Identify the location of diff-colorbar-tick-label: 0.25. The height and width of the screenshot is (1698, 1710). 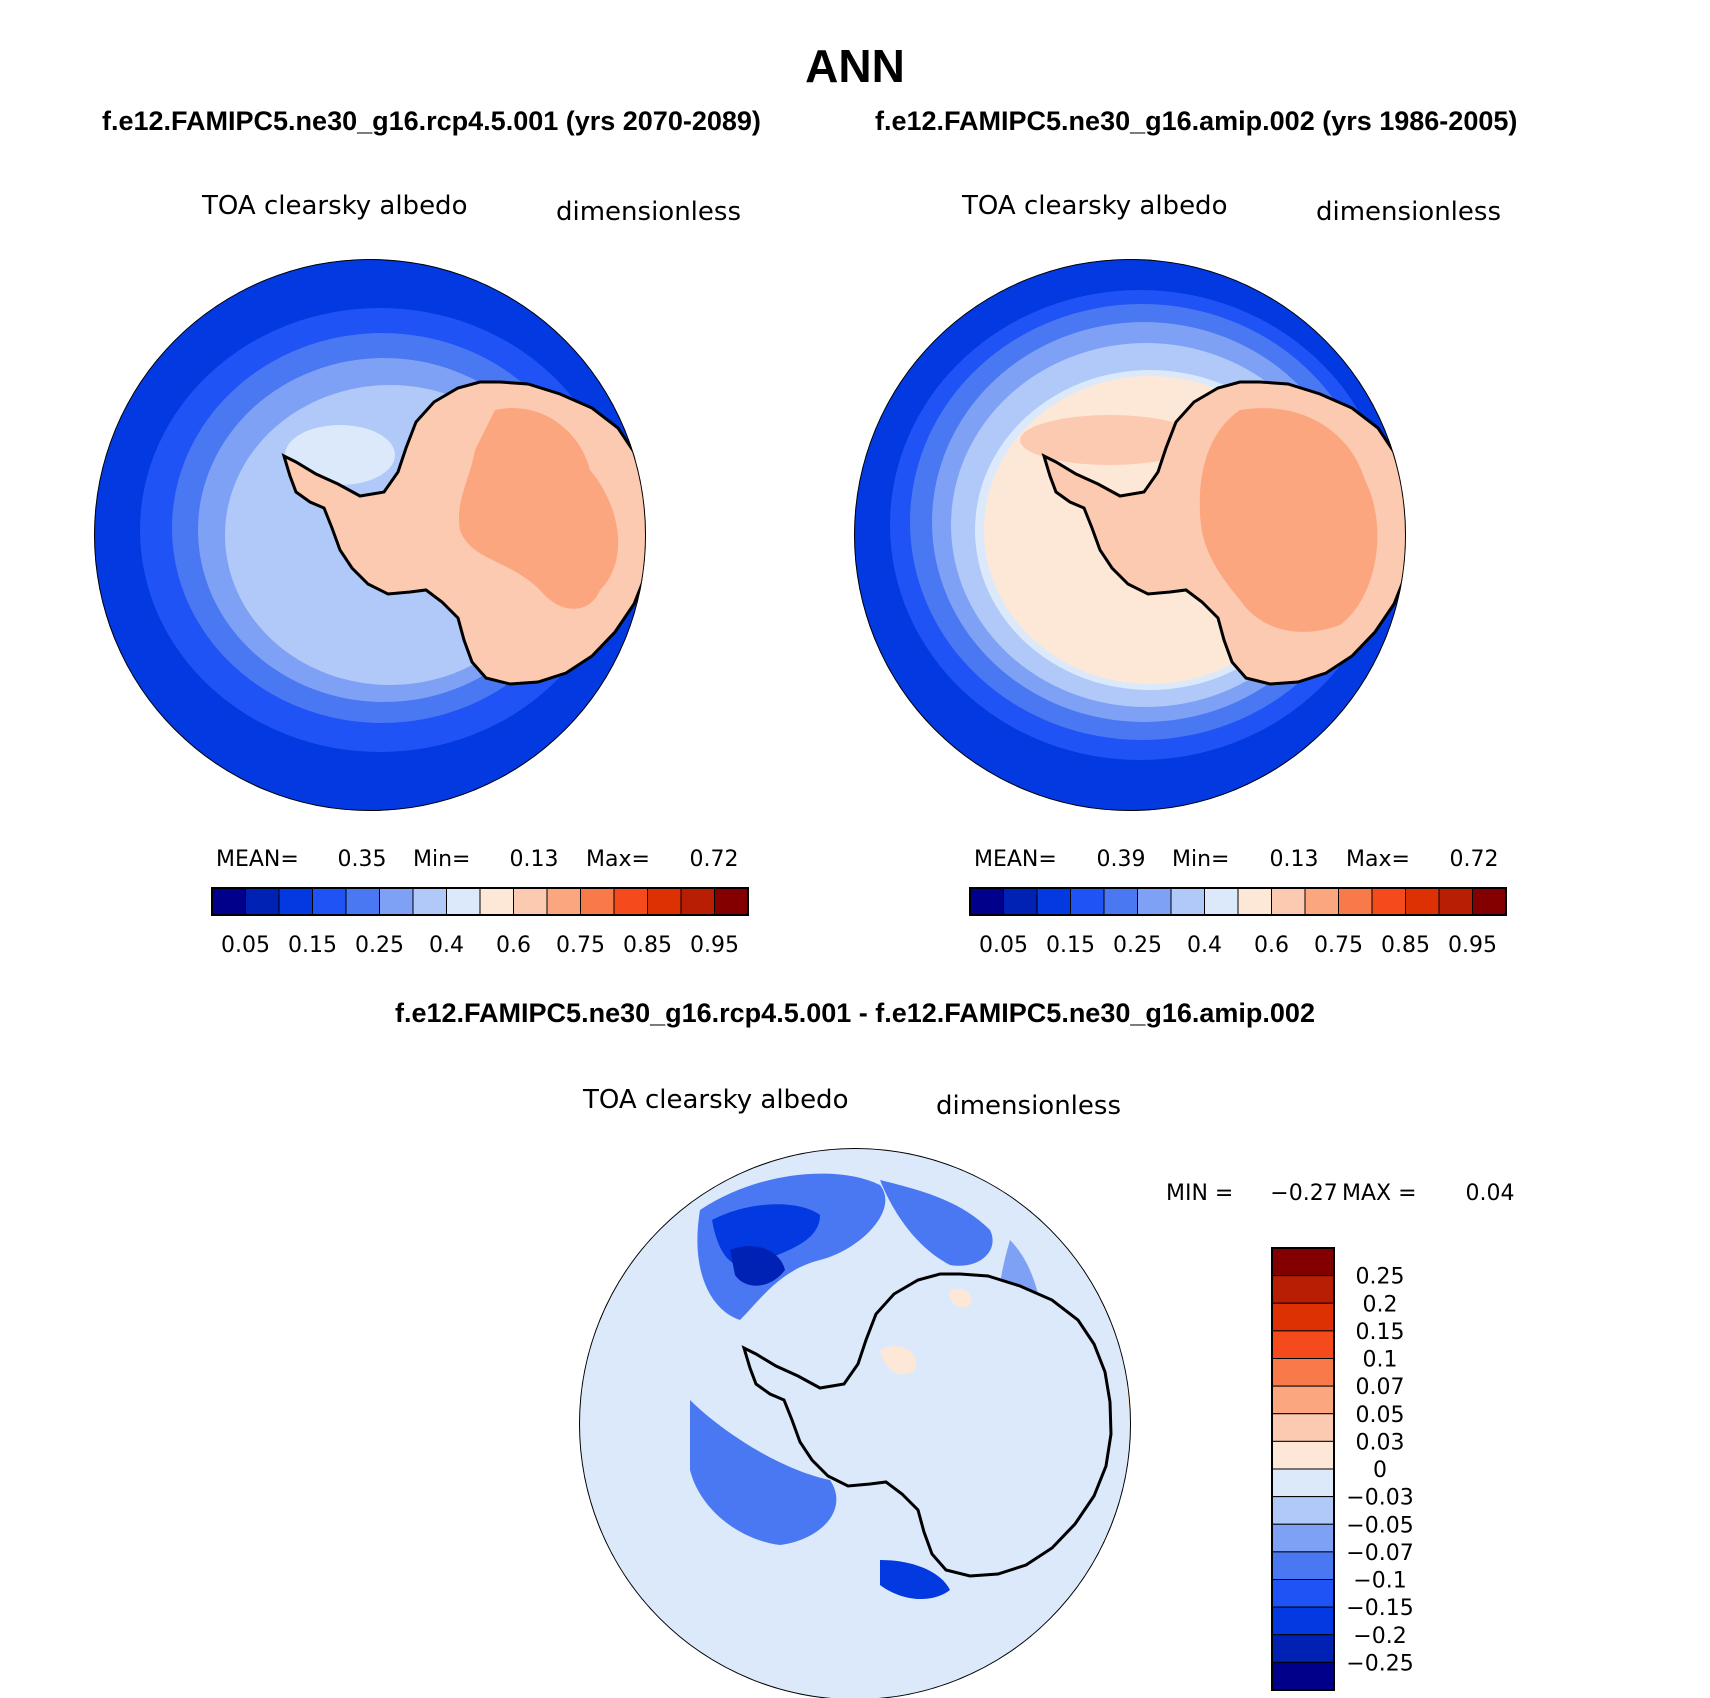
(1380, 1277).